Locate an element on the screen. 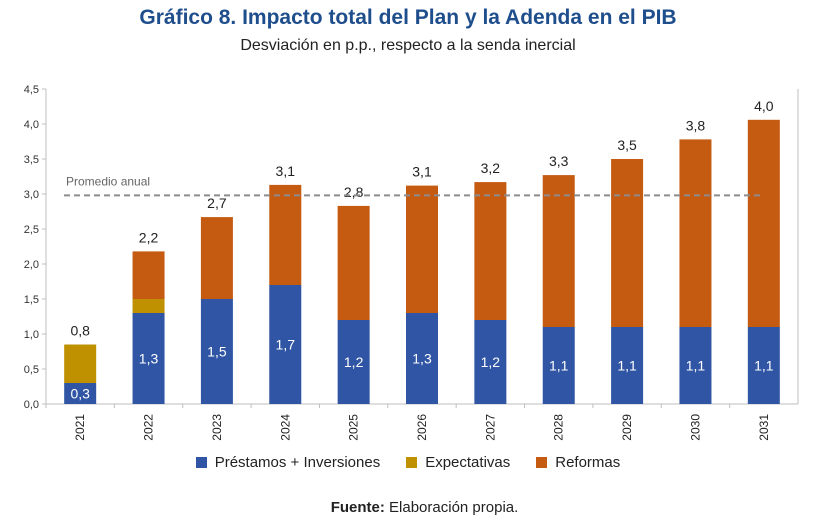 The height and width of the screenshot is (525, 816). average-label: Promedio anual is located at coordinates (108, 181).